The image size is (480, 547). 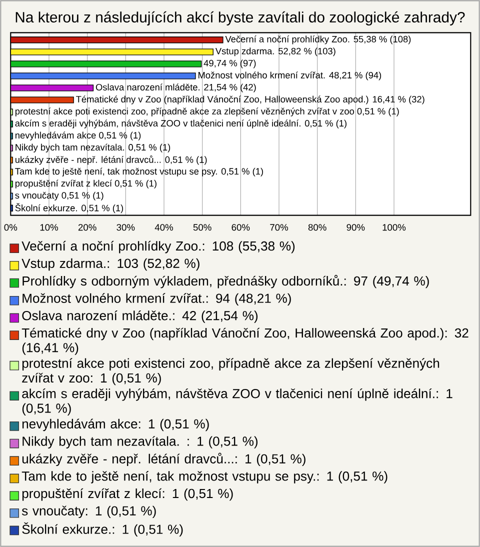 I want to click on x-tick-label: 90%, so click(x=355, y=227).